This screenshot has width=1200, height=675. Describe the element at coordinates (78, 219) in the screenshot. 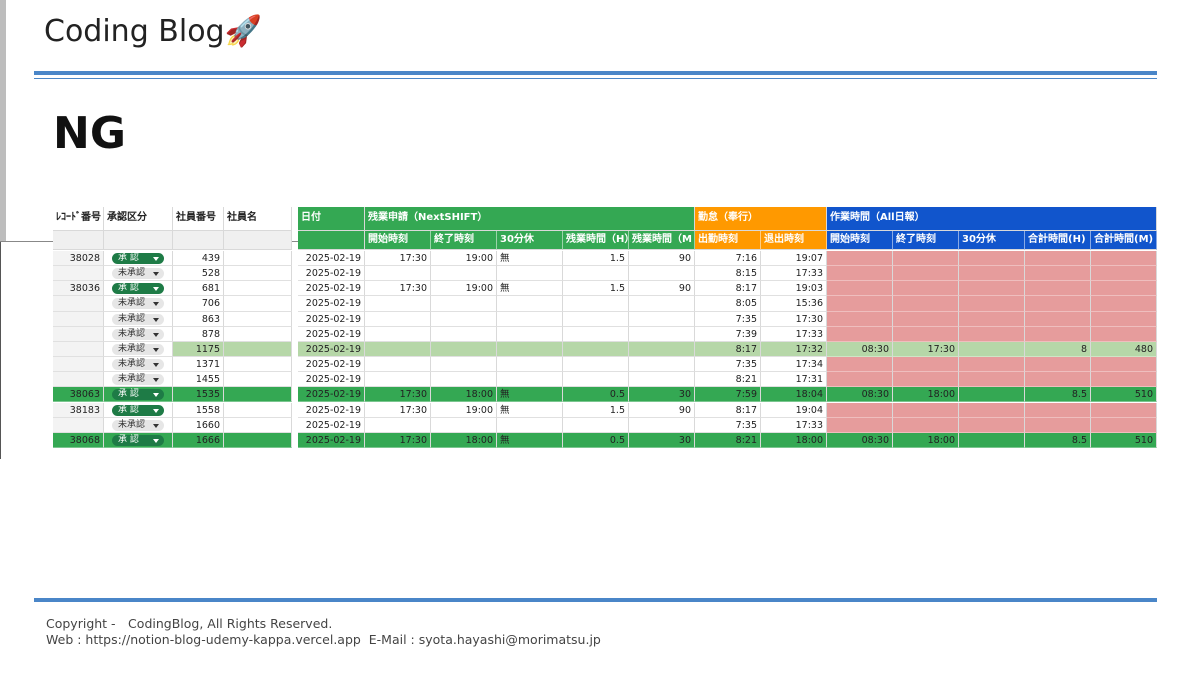

I see `group-header: ﾚｺｰﾄﾞ番号` at that location.